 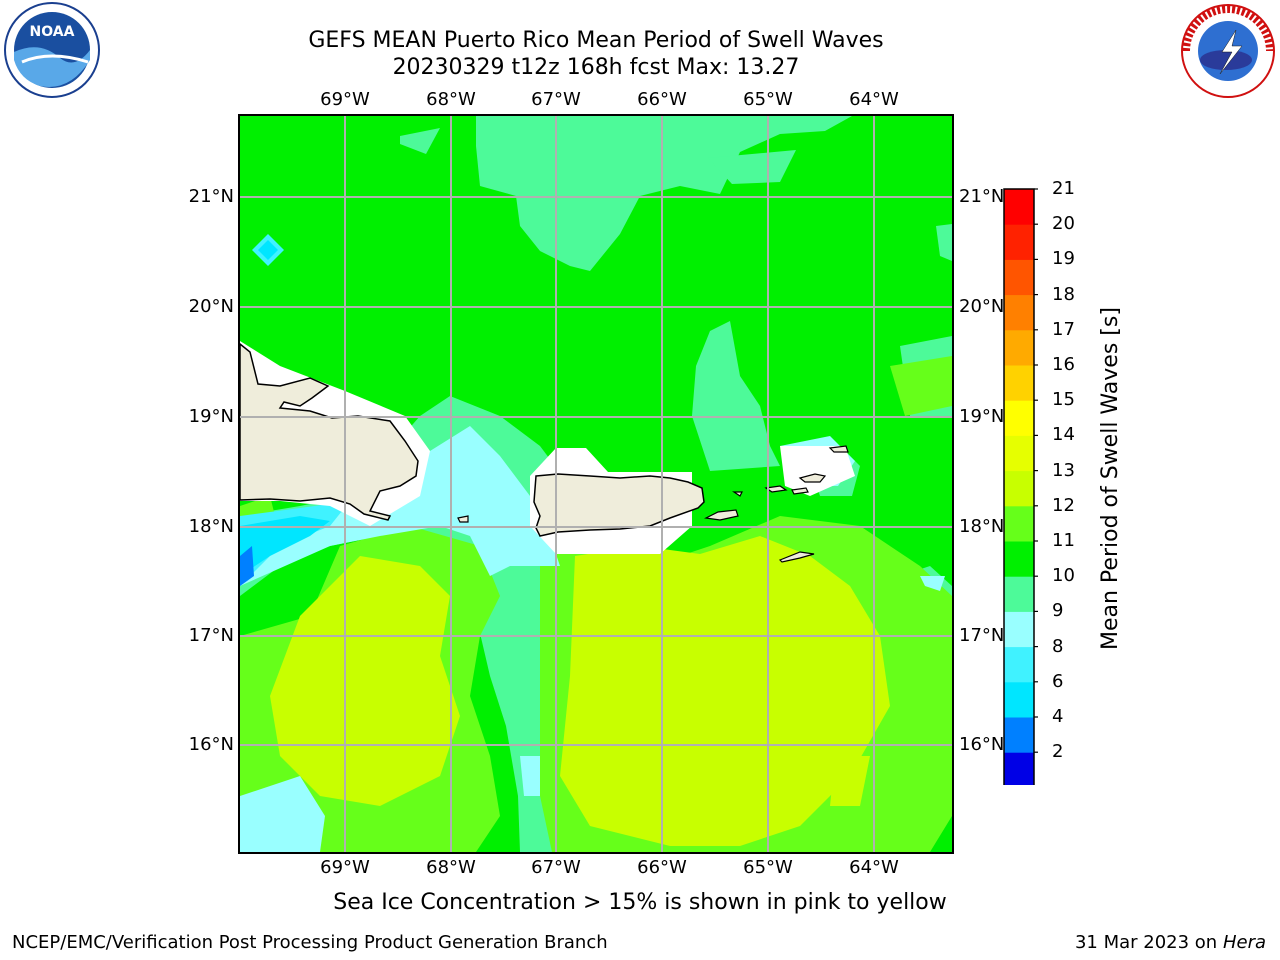 I want to click on lon-tick-top: 66°W, so click(x=662, y=99).